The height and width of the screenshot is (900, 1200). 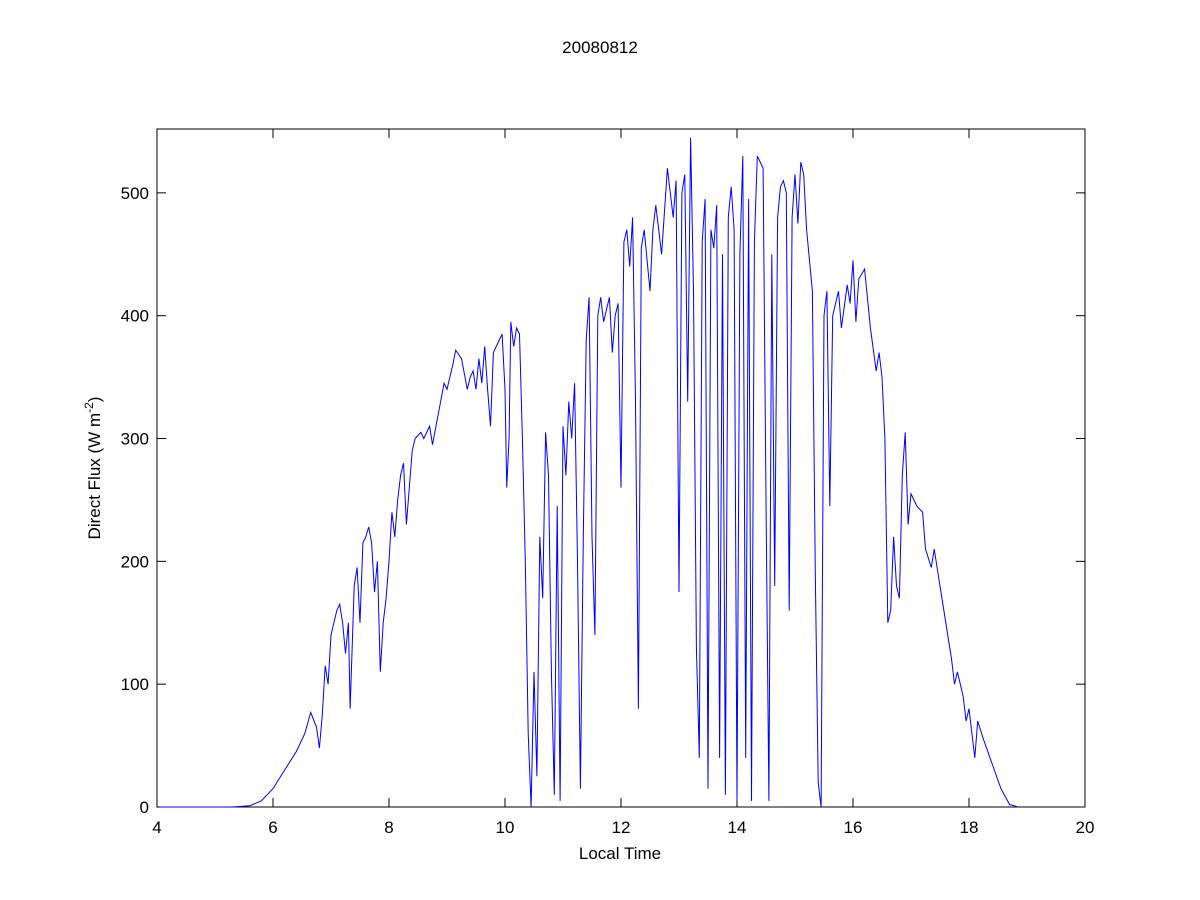 What do you see at coordinates (853, 827) in the screenshot?
I see `x-tick-label: 16` at bounding box center [853, 827].